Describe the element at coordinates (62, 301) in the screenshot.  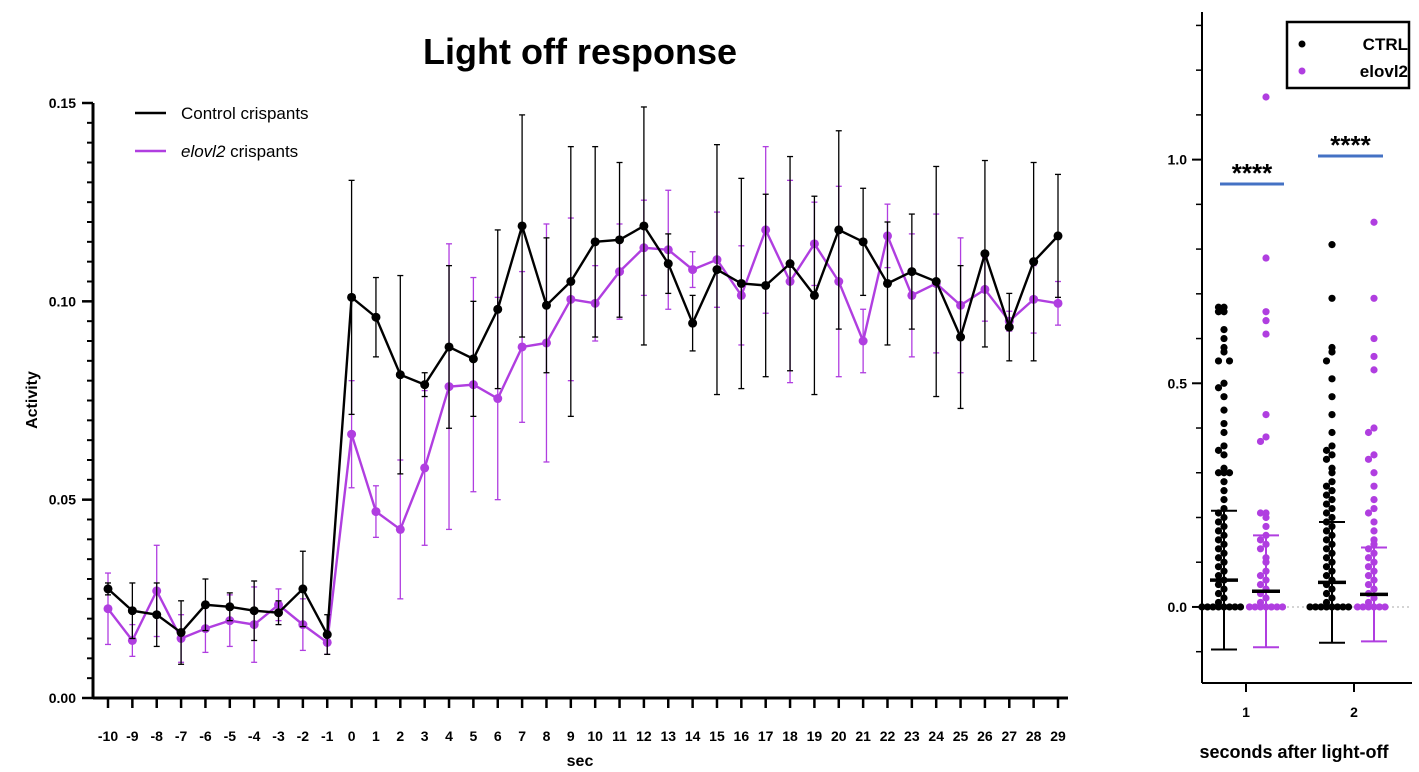
I see `y-tick-label: 0.10` at that location.